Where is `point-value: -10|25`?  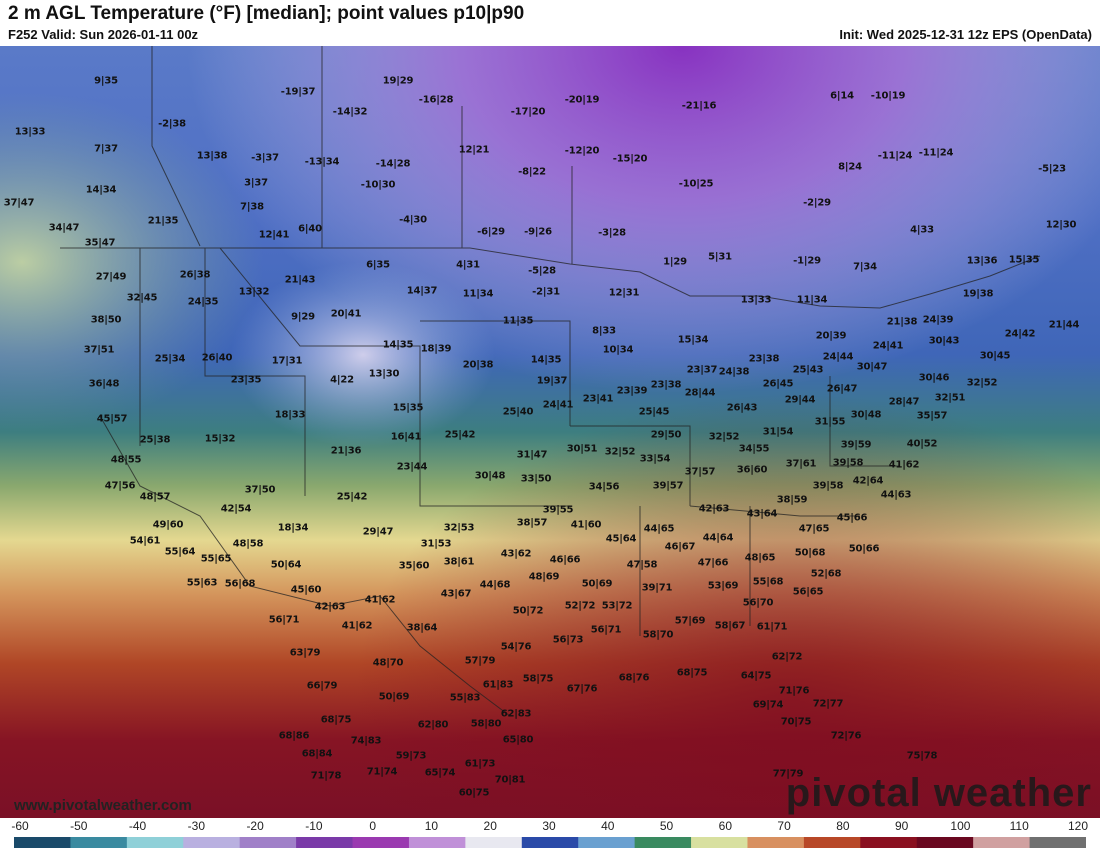 point-value: -10|25 is located at coordinates (696, 184).